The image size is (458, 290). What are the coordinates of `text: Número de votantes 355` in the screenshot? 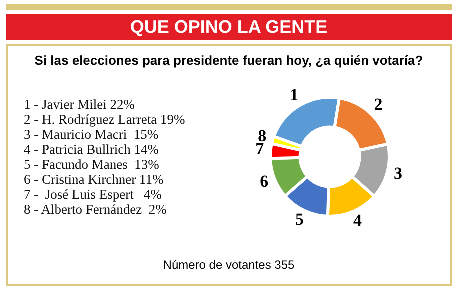 It's located at (229, 265).